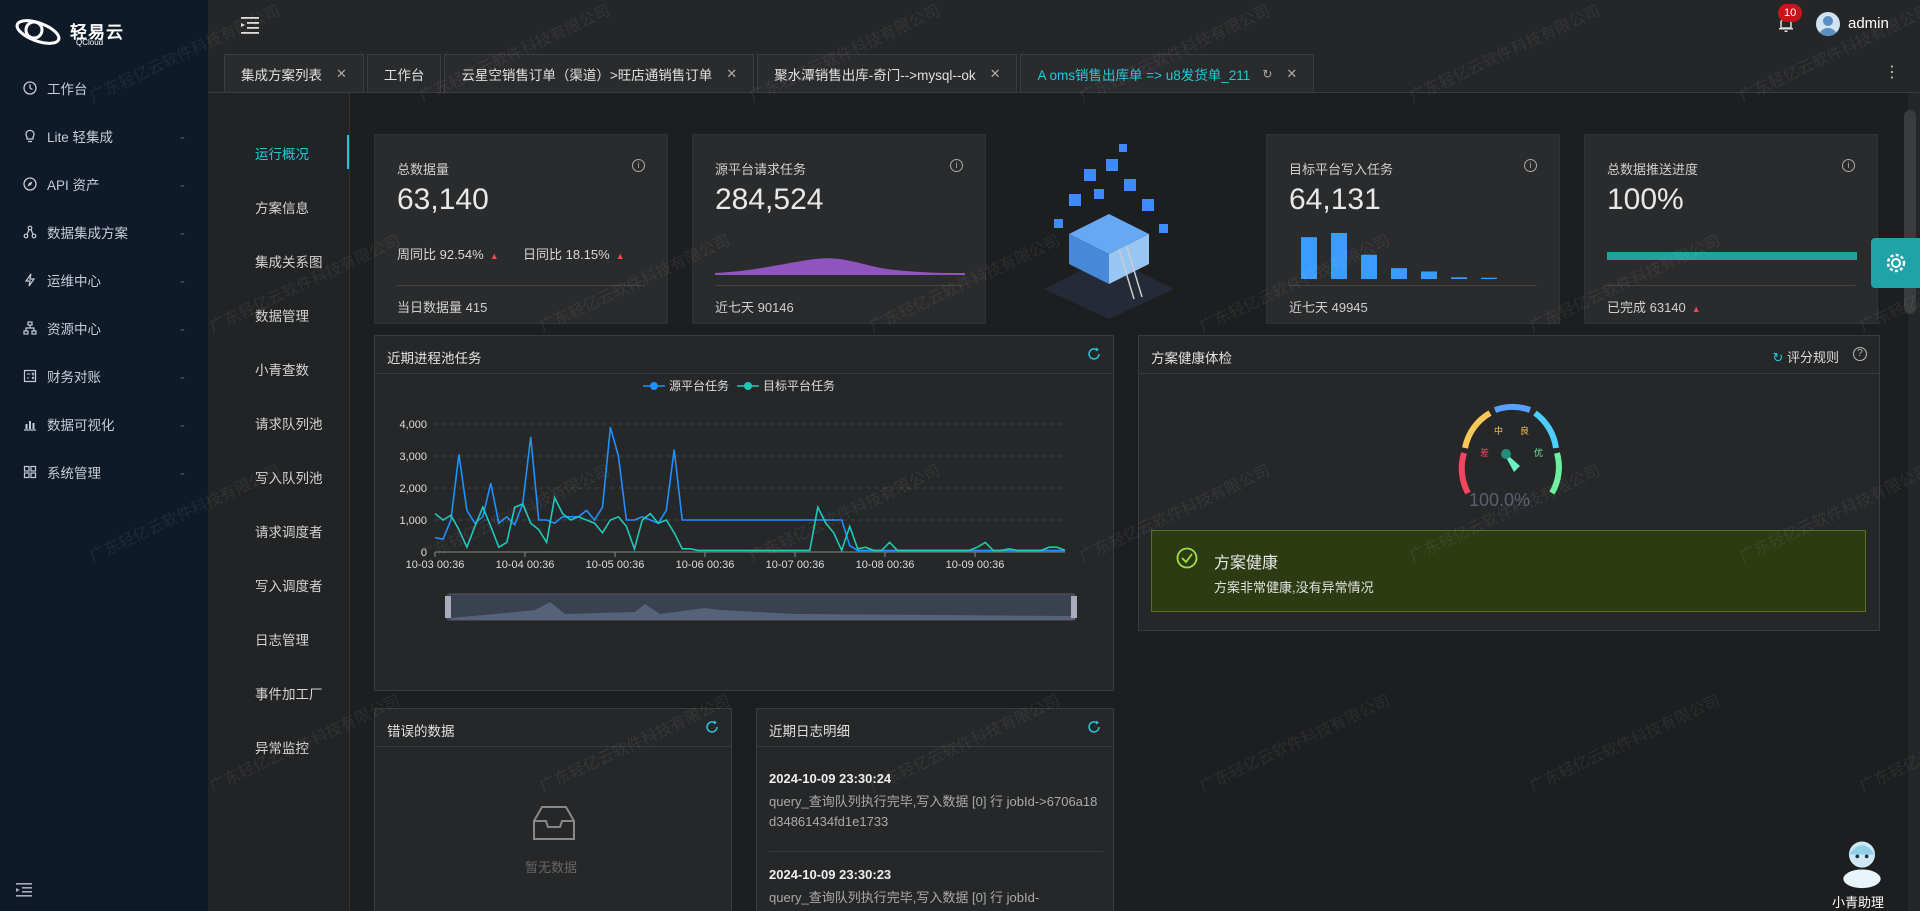 The height and width of the screenshot is (911, 1920). What do you see at coordinates (282, 748) in the screenshot?
I see `sub-nav-item-11: 异常监控` at bounding box center [282, 748].